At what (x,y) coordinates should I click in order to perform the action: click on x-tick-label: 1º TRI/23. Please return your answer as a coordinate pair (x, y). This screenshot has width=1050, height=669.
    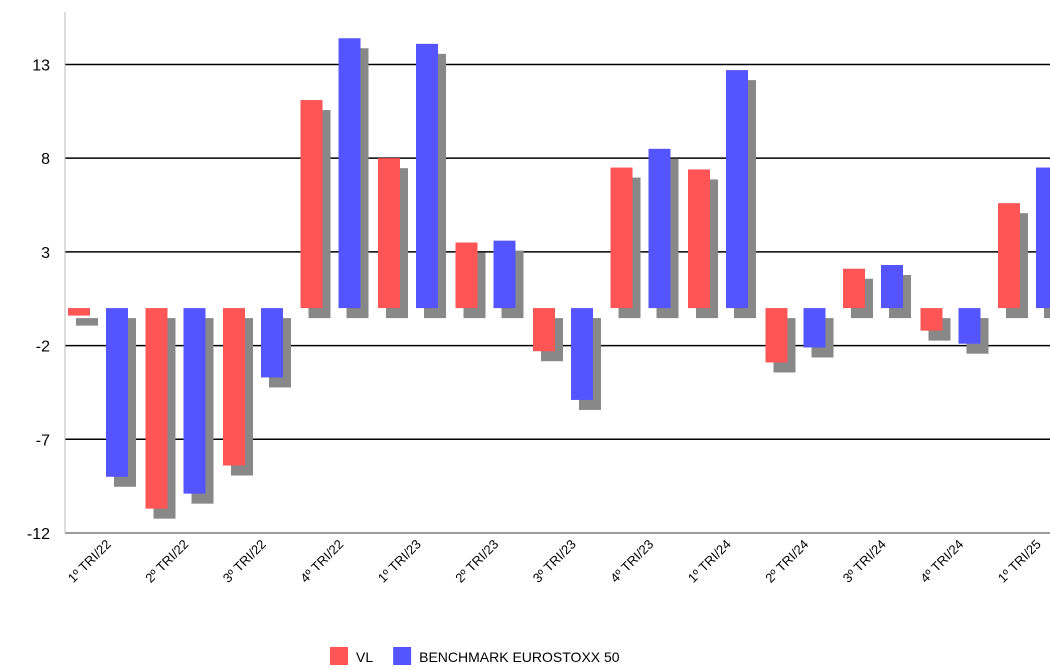
    Looking at the image, I should click on (399, 561).